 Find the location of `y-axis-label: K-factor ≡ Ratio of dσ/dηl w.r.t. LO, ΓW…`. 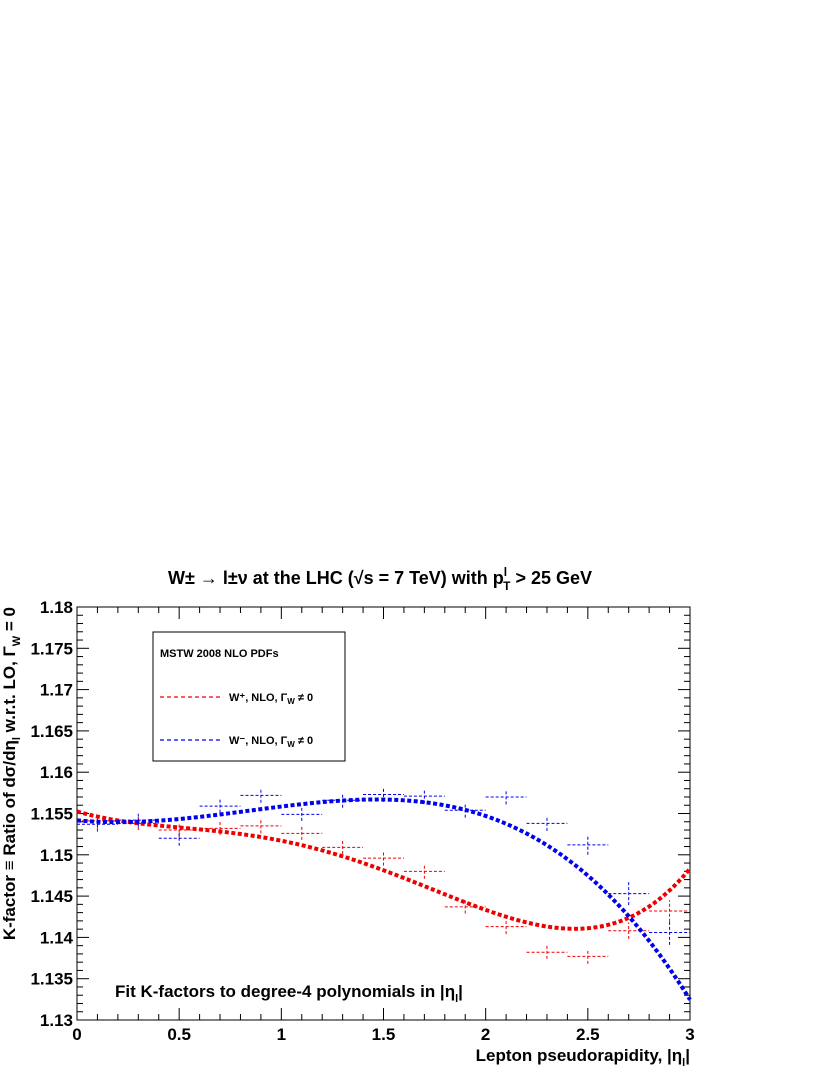

y-axis-label: K-factor ≡ Ratio of dσ/dηl w.r.t. LO, ΓW… is located at coordinates (11, 773).